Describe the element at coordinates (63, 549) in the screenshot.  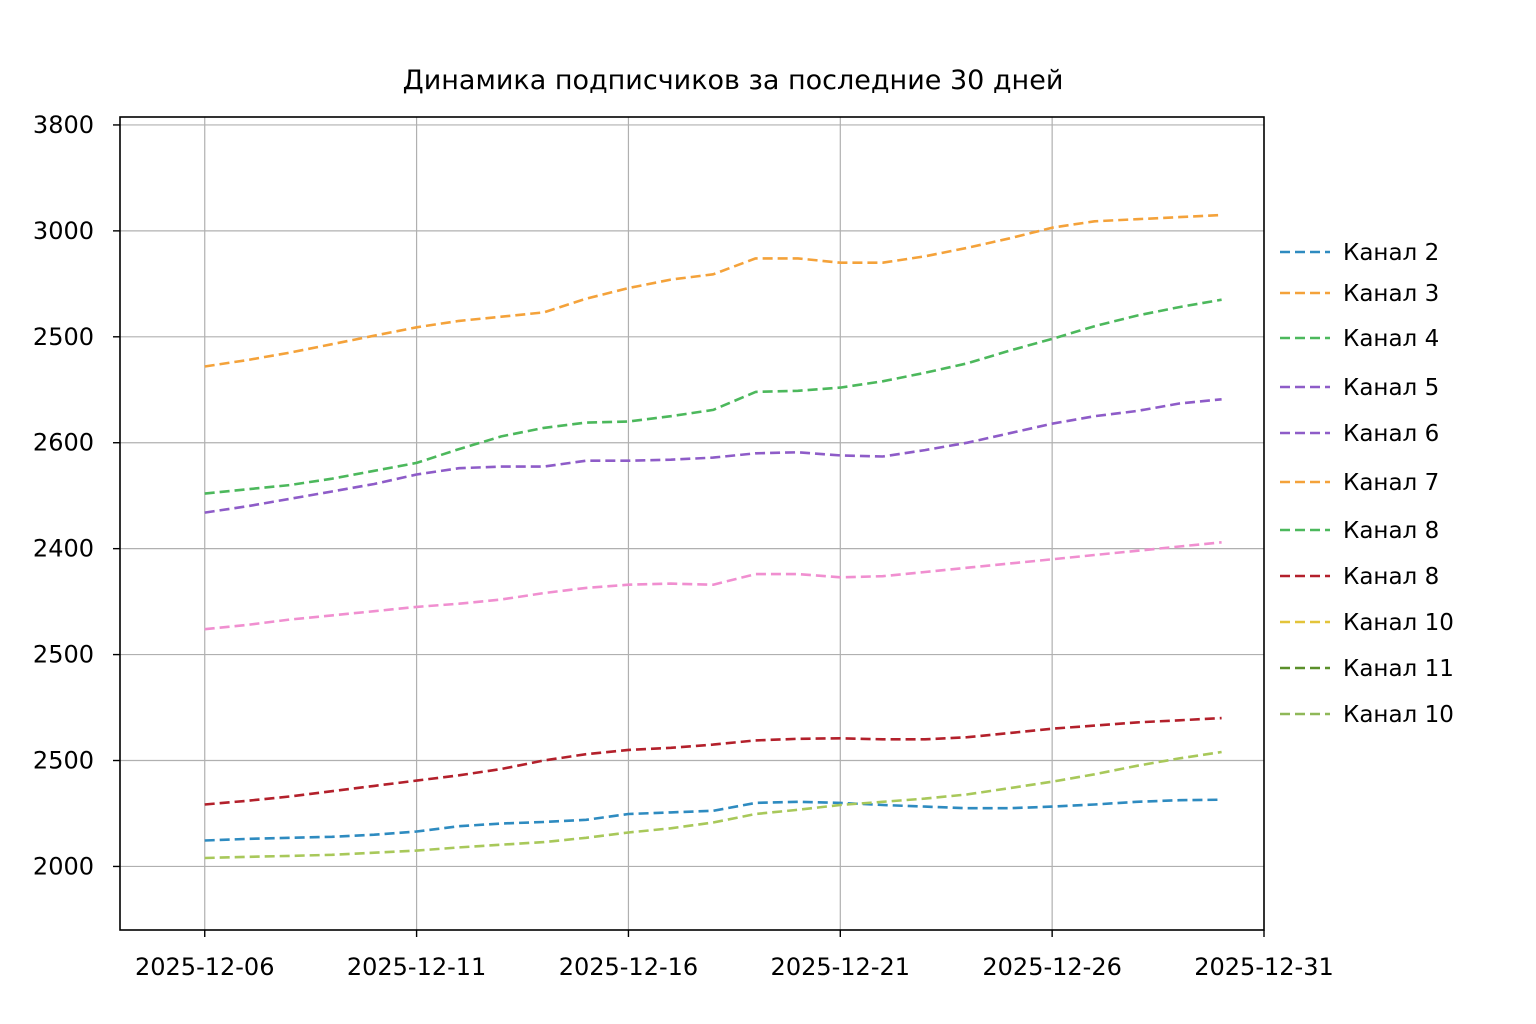
I see `y-tick-label: 2400` at that location.